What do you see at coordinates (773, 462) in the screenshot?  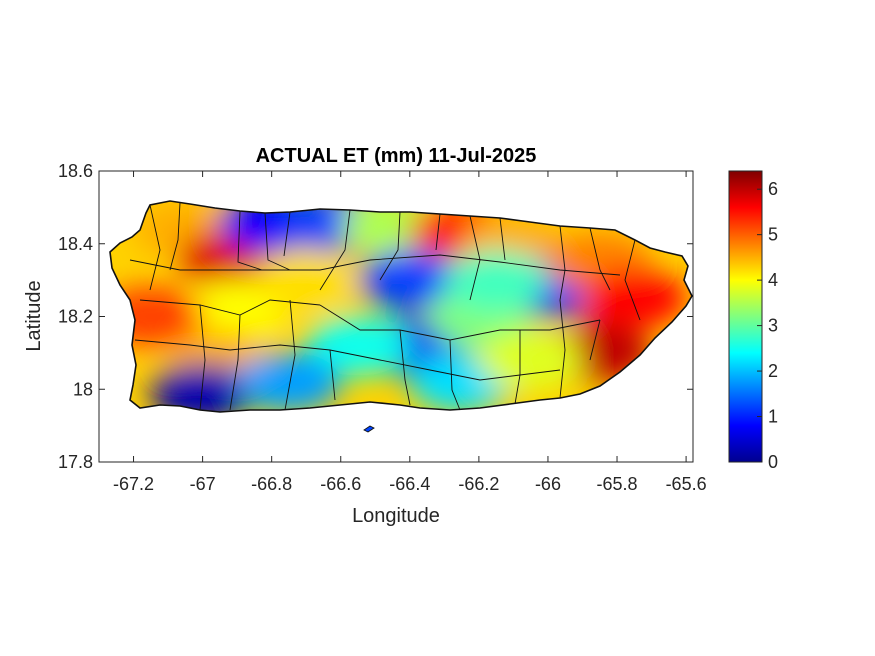 I see `colorbar-tick-label: 0` at bounding box center [773, 462].